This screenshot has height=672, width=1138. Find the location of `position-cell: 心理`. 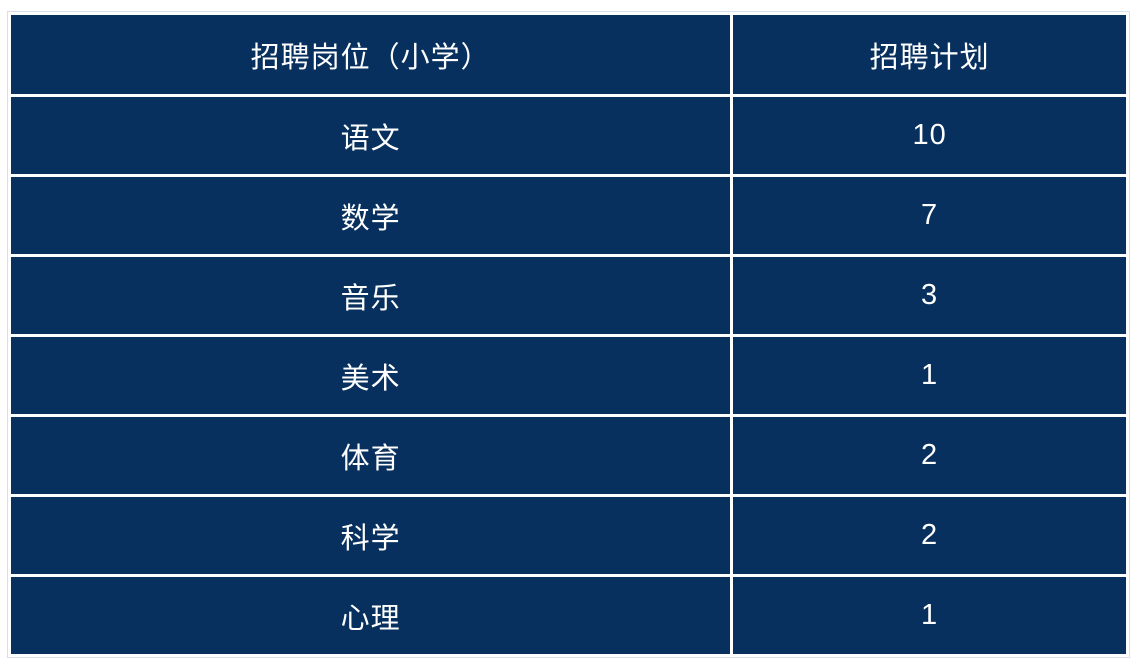

position-cell: 心理 is located at coordinates (370, 615).